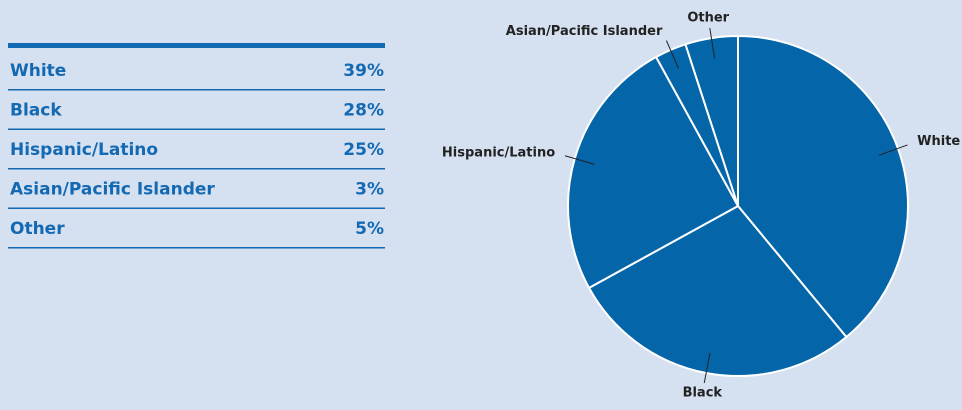 The image size is (962, 410). What do you see at coordinates (708, 17) in the screenshot?
I see `pie-label: Other` at bounding box center [708, 17].